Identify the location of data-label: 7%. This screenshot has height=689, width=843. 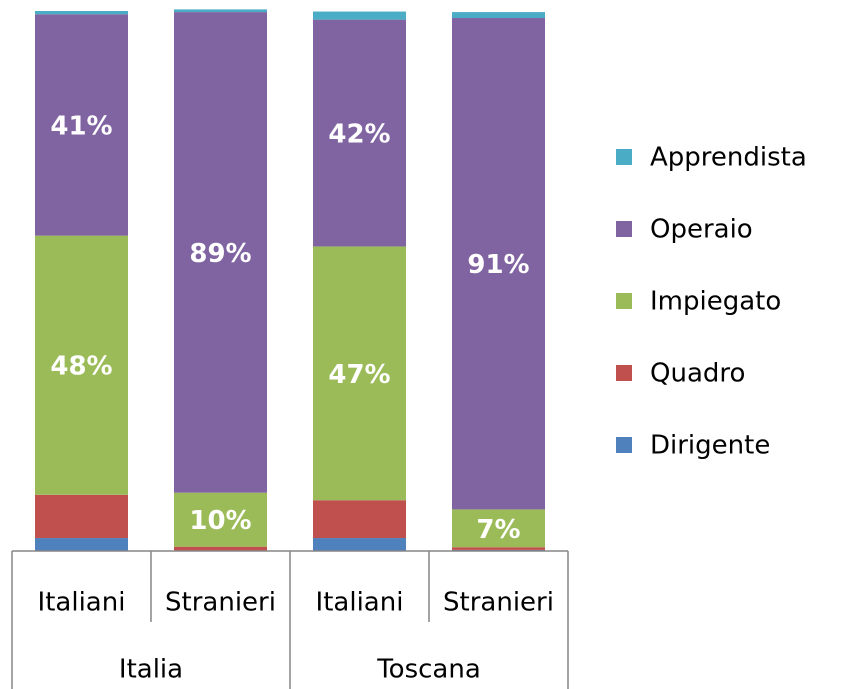
(498, 530).